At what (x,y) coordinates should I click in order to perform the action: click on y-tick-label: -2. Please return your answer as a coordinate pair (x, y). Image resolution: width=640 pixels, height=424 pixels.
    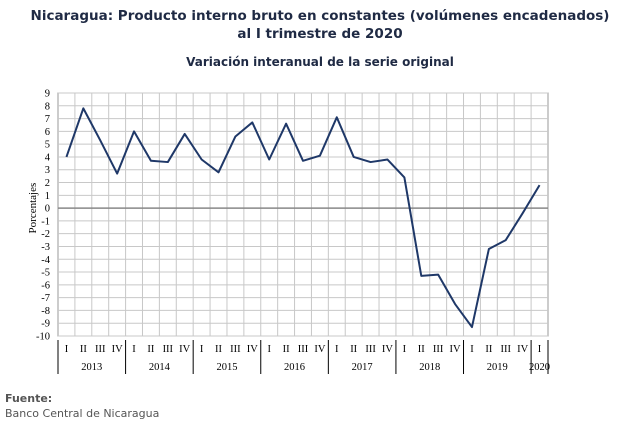
    Looking at the image, I should click on (45, 234).